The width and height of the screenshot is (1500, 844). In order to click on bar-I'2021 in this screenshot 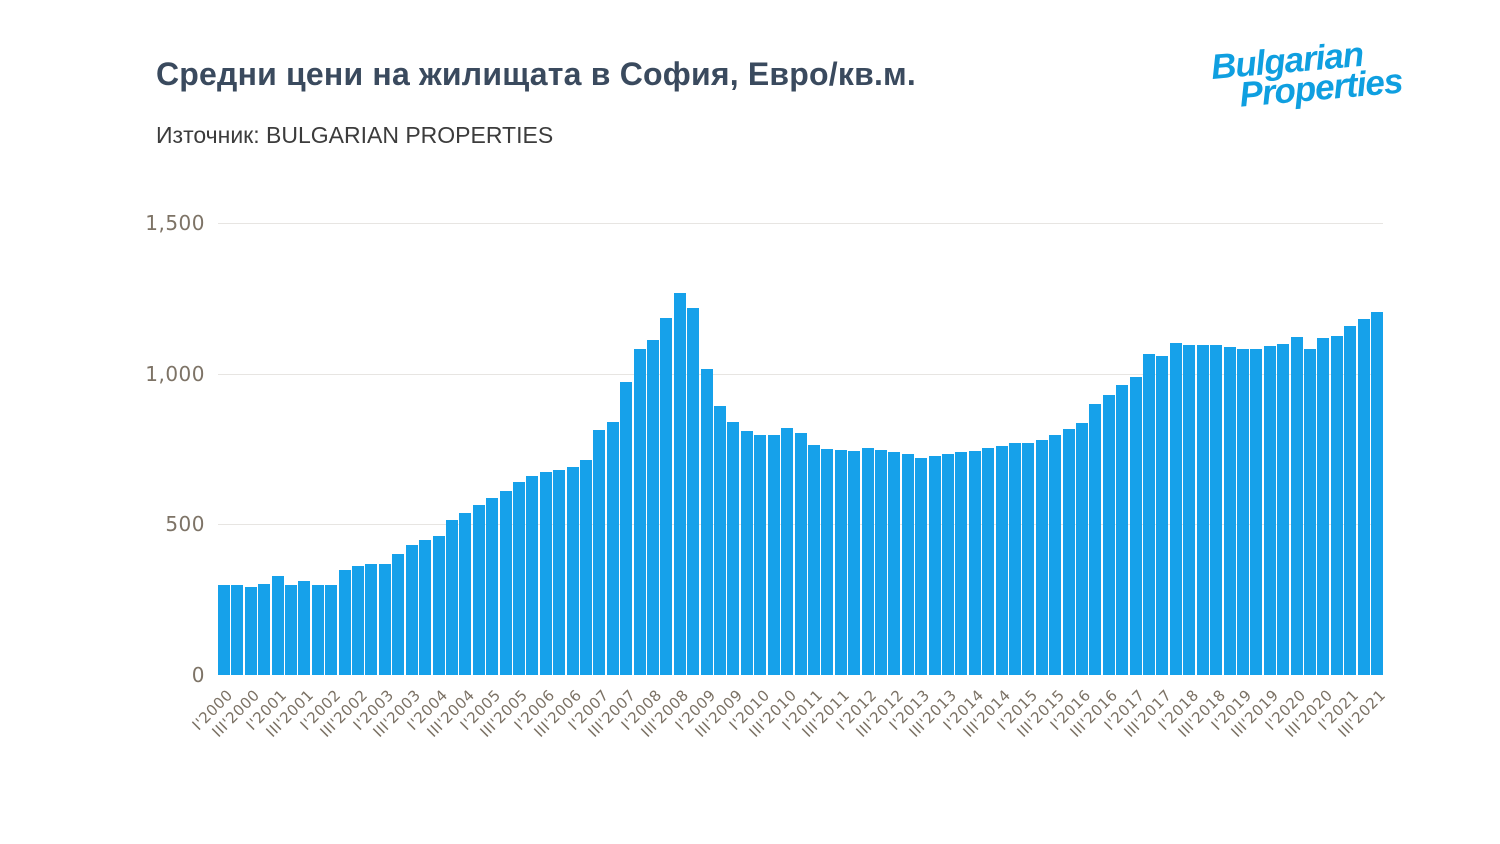, I will do `click(1350, 500)`.